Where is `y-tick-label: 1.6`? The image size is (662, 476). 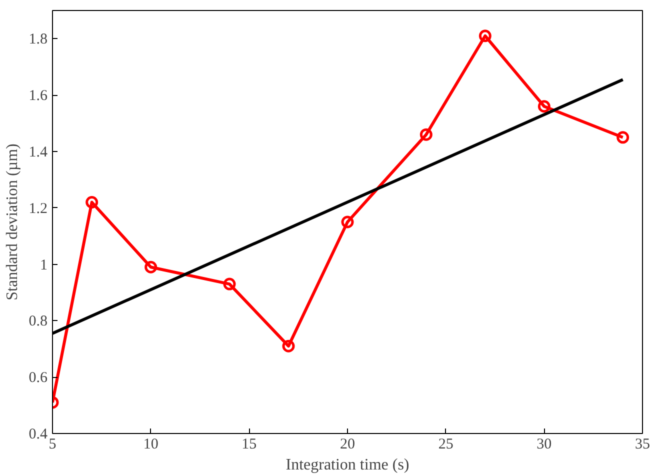 y-tick-label: 1.6 is located at coordinates (38, 96).